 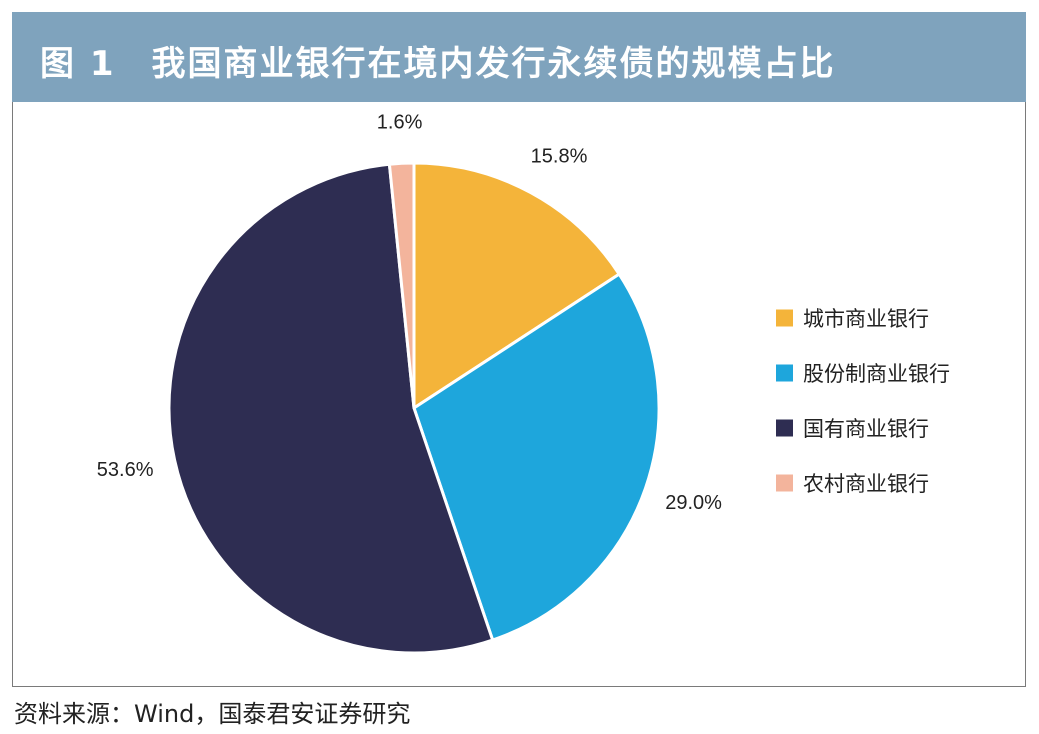 What do you see at coordinates (125, 470) in the screenshot?
I see `slice-label-3: 53.6%` at bounding box center [125, 470].